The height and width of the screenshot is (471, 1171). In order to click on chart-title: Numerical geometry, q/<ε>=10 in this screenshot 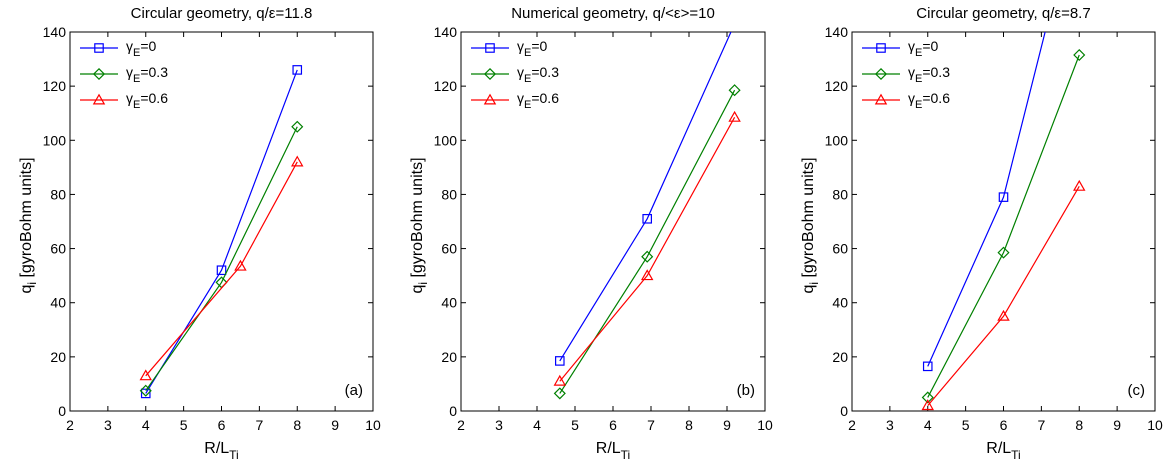, I will do `click(613, 13)`.